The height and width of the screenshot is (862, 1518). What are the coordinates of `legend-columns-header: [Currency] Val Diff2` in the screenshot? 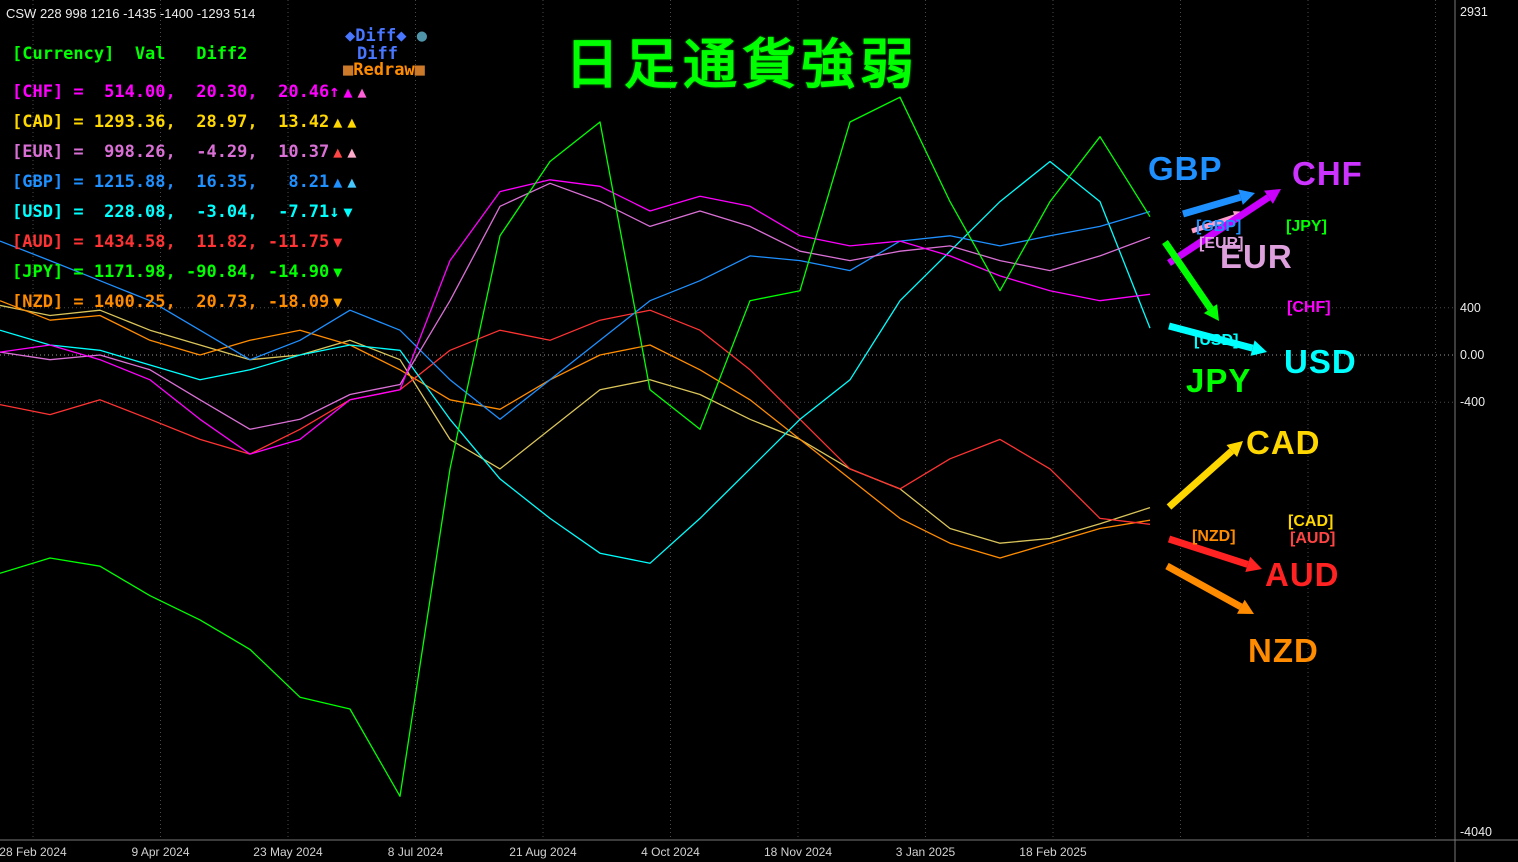 It's located at (130, 54).